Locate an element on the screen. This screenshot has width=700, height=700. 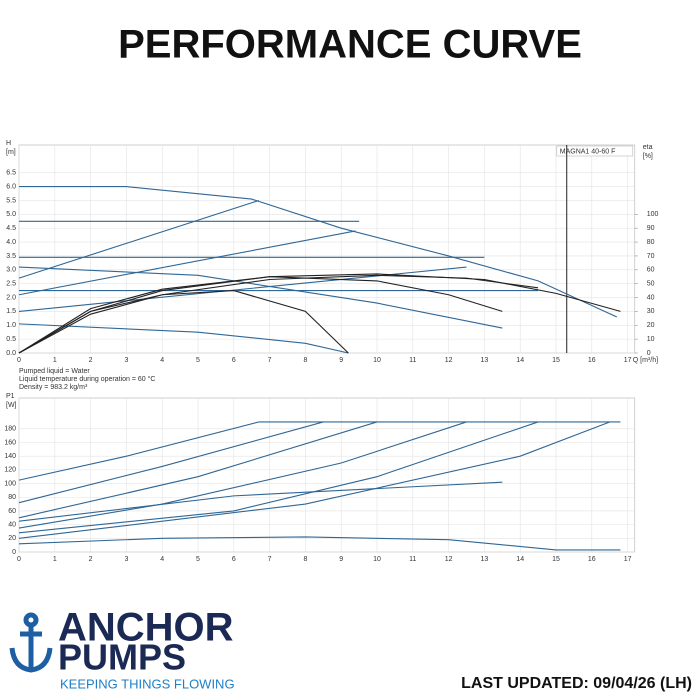
y-tick-label: 1.5 is located at coordinates (11, 311).